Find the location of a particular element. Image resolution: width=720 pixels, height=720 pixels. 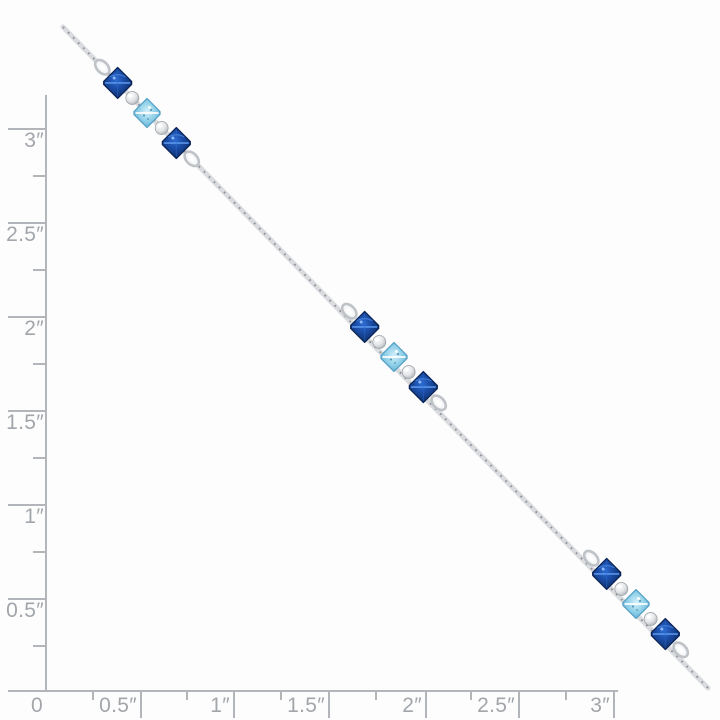

ruler-label-3in-h: 3″ is located at coordinates (600, 705).